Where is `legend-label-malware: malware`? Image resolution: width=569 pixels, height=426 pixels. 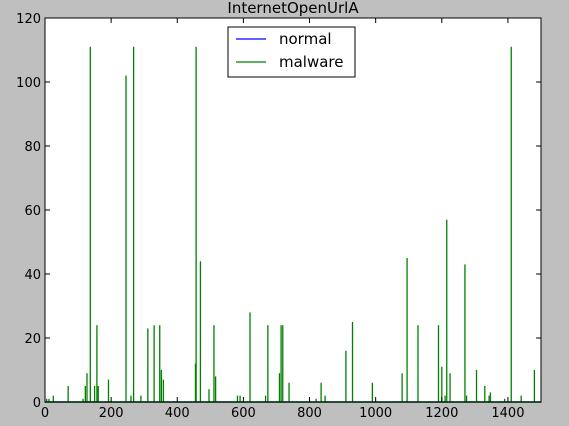
legend-label-malware: malware is located at coordinates (311, 62).